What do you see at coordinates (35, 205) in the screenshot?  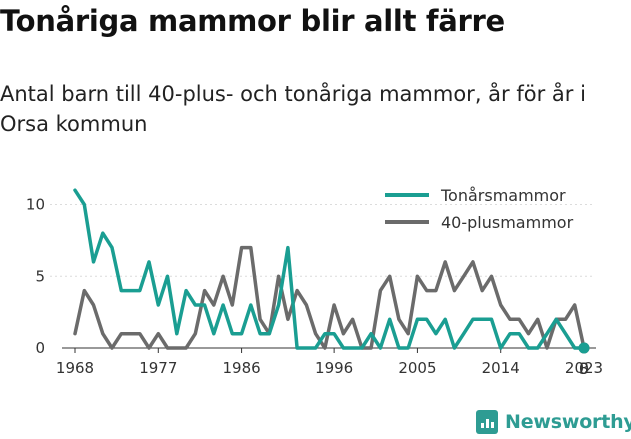 I see `y-tick-label: 10` at bounding box center [35, 205].